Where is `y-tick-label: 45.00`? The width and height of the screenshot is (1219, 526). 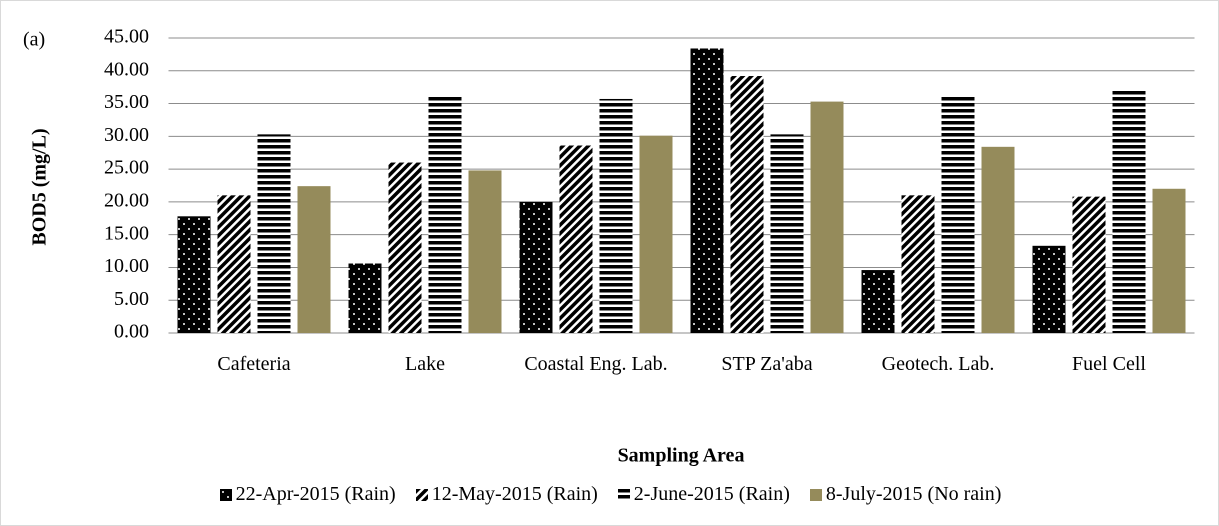
y-tick-label: 45.00 is located at coordinates (126, 37).